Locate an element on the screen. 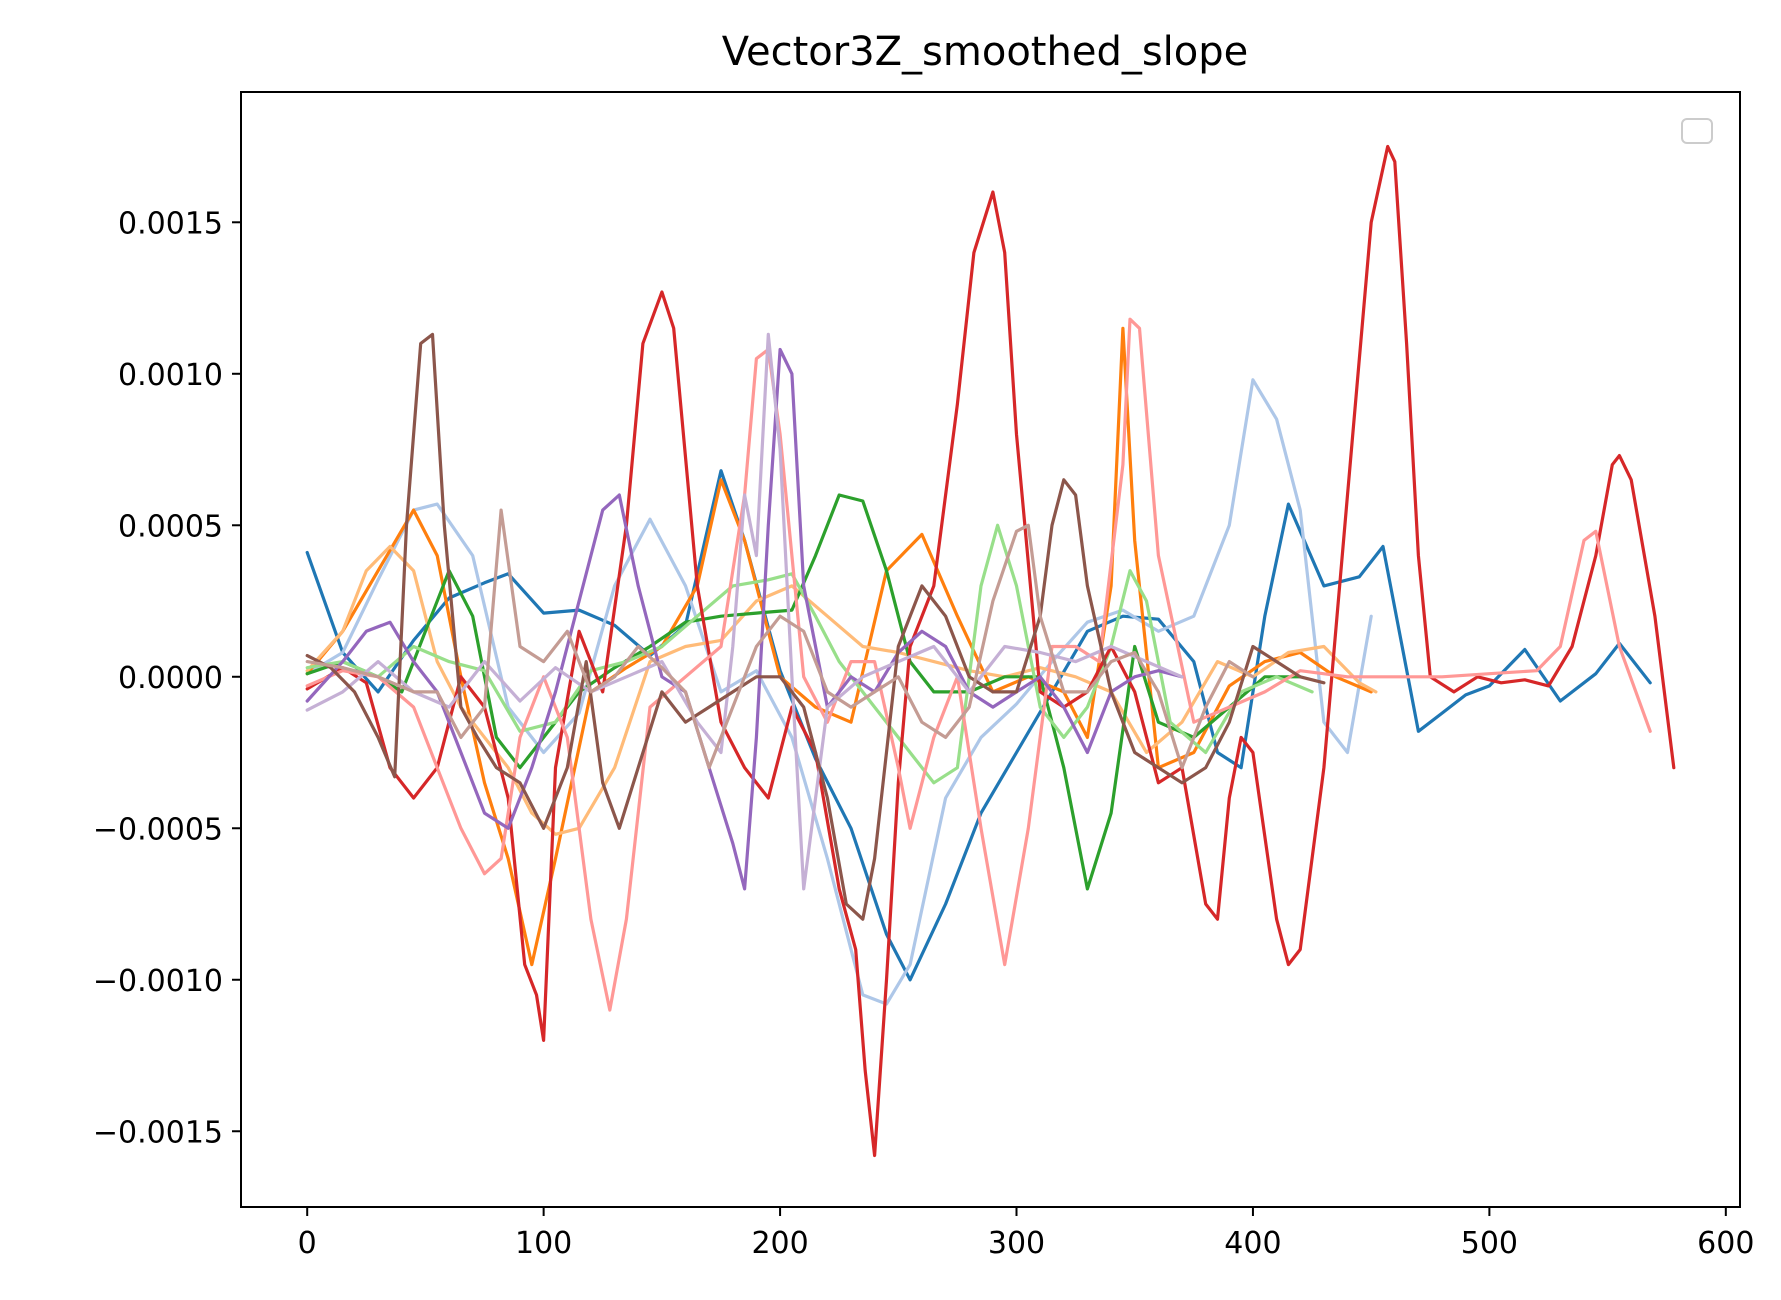  y-tick-label: 0.0000 is located at coordinates (170, 678).